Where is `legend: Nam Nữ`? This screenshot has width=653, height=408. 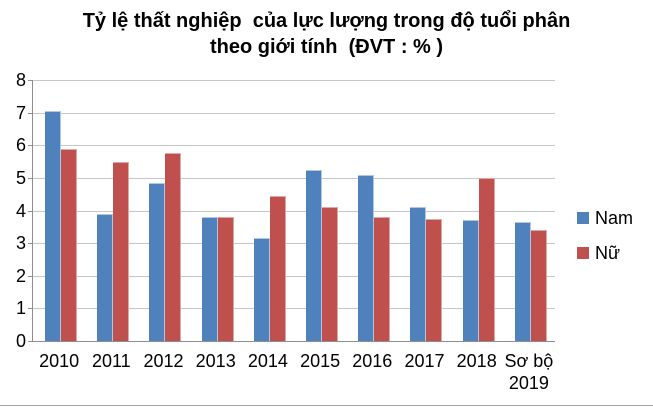 legend: Nam Nữ is located at coordinates (605, 244).